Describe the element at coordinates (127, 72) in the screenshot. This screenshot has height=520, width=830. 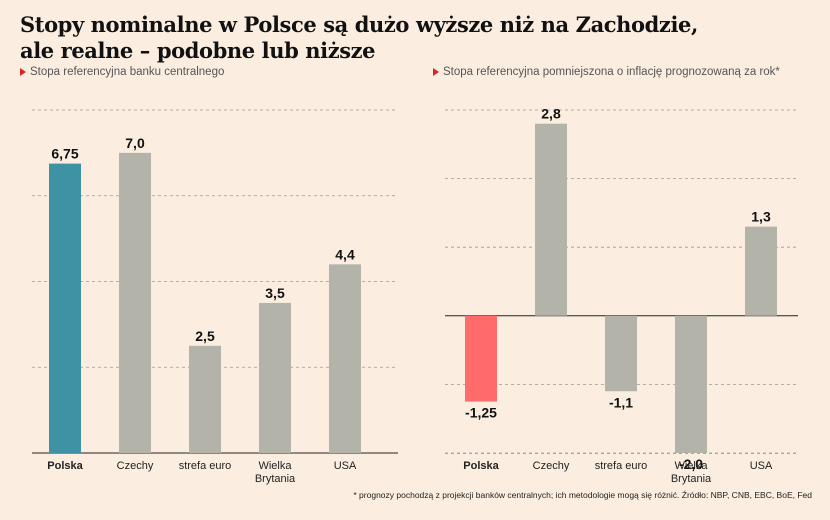
I see `left-subtitle-text: Stopa referencyjna banku centralnego` at that location.